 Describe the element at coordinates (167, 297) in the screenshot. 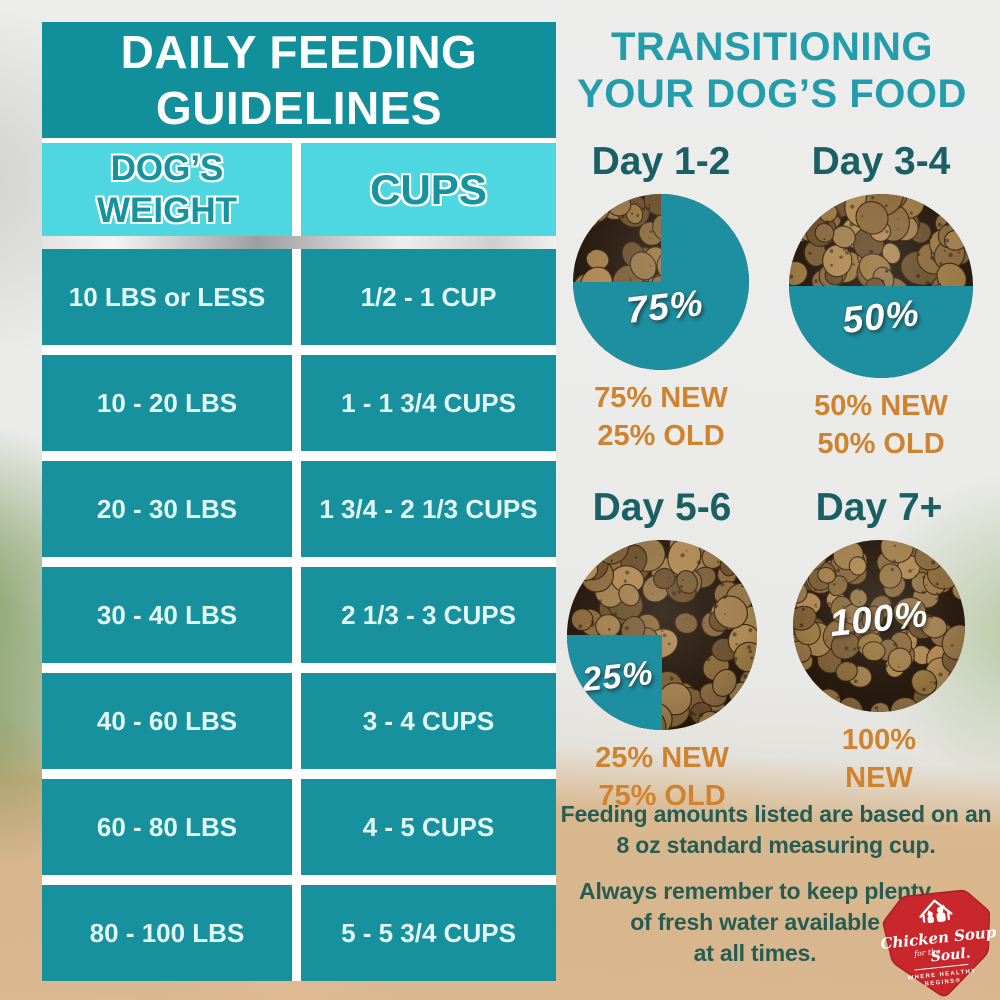

I see `weight-cell: 10 LBS or LESS` at that location.